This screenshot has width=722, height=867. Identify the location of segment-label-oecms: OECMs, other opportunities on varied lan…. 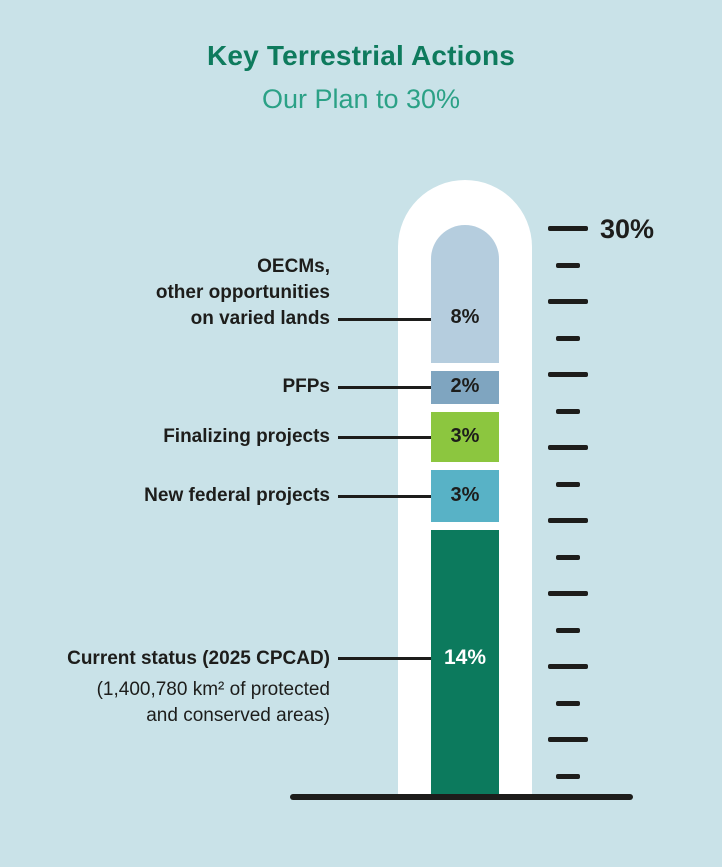
(242, 292).